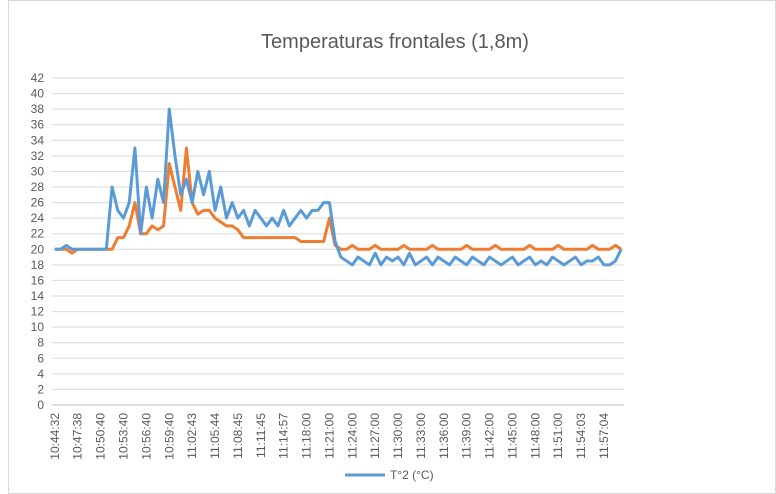 The height and width of the screenshot is (494, 776). I want to click on x-tick-label: 11:54:03, so click(581, 436).